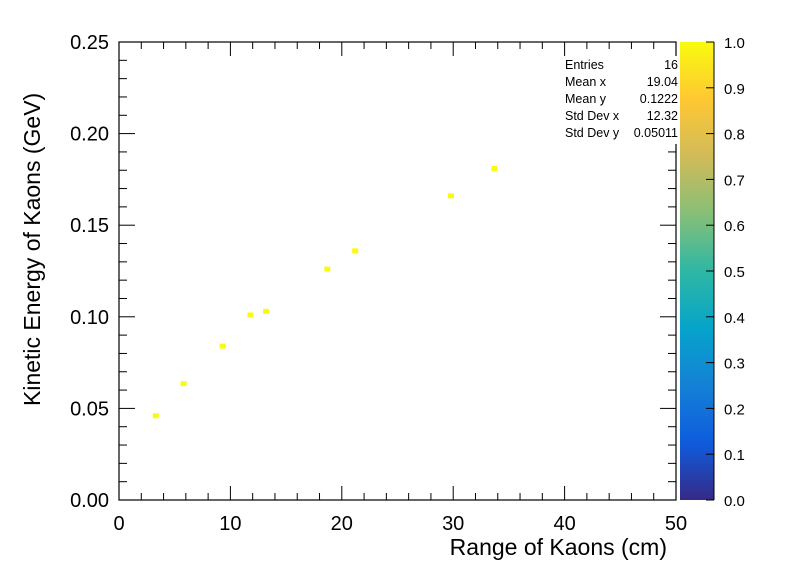 Image resolution: width=796 pixels, height=572 pixels. Describe the element at coordinates (656, 133) in the screenshot. I see `stats-value: 0.05011` at that location.